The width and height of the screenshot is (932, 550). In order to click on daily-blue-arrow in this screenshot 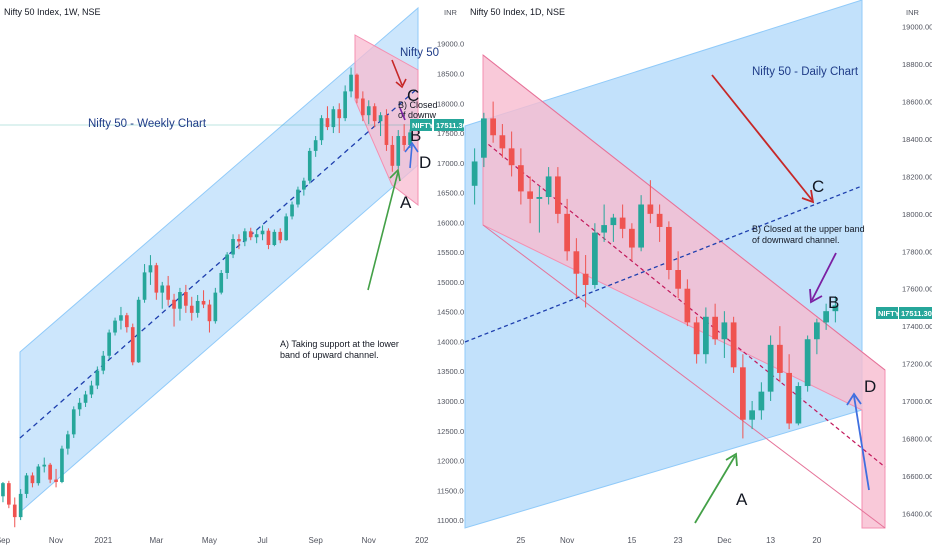, I will do `click(858, 441)`.